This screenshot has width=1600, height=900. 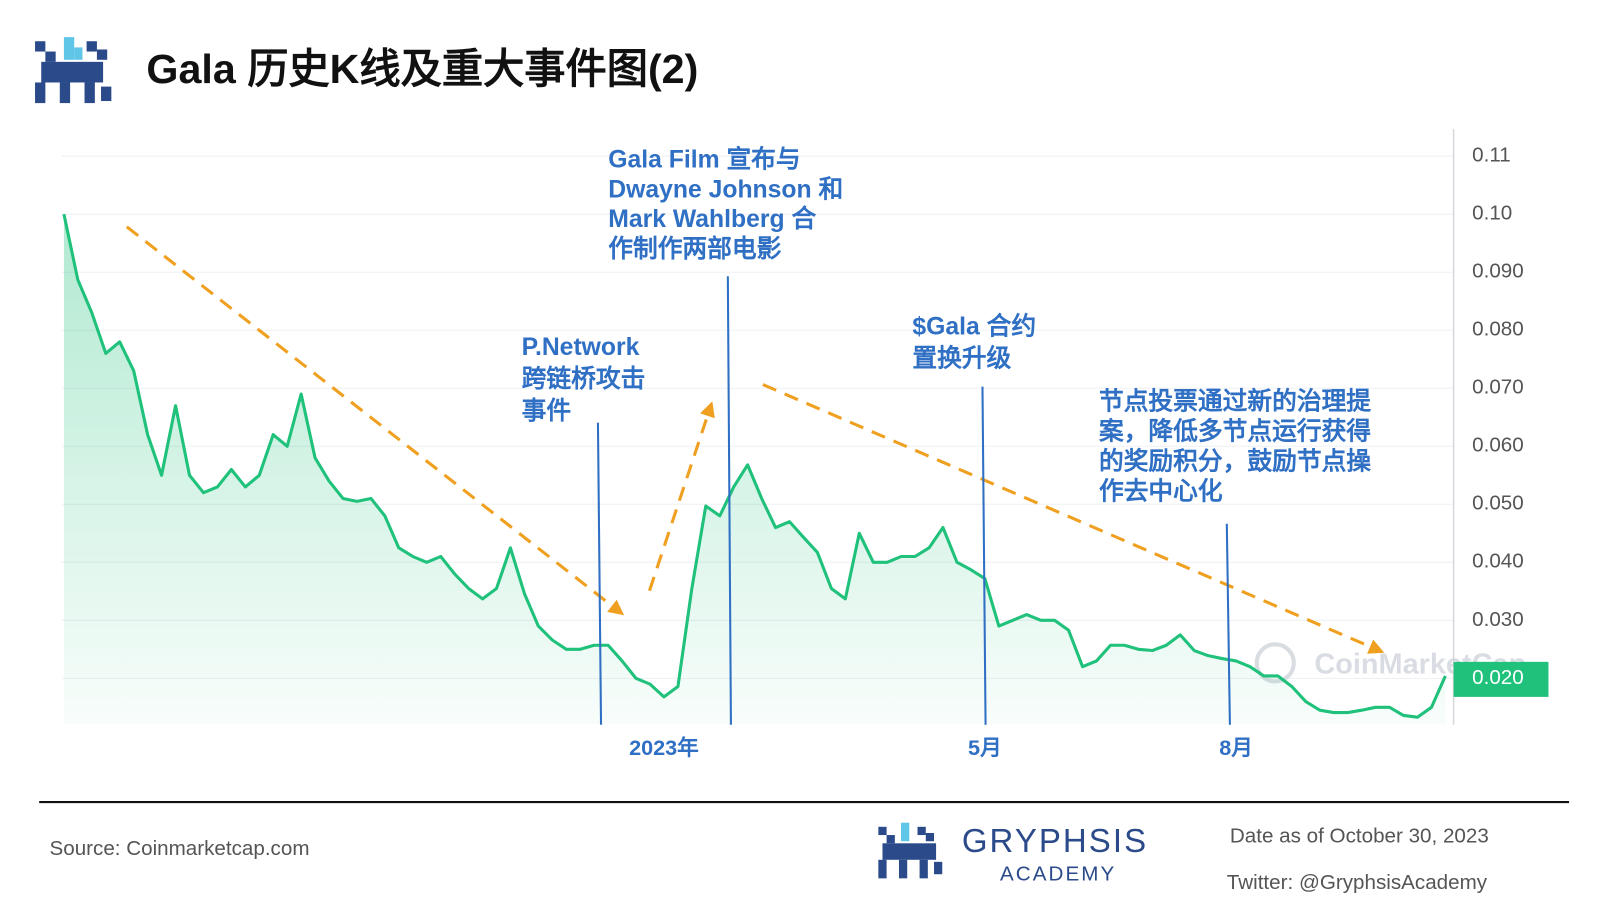 What do you see at coordinates (694, 248) in the screenshot?
I see `event-text: 作制作两部电影` at bounding box center [694, 248].